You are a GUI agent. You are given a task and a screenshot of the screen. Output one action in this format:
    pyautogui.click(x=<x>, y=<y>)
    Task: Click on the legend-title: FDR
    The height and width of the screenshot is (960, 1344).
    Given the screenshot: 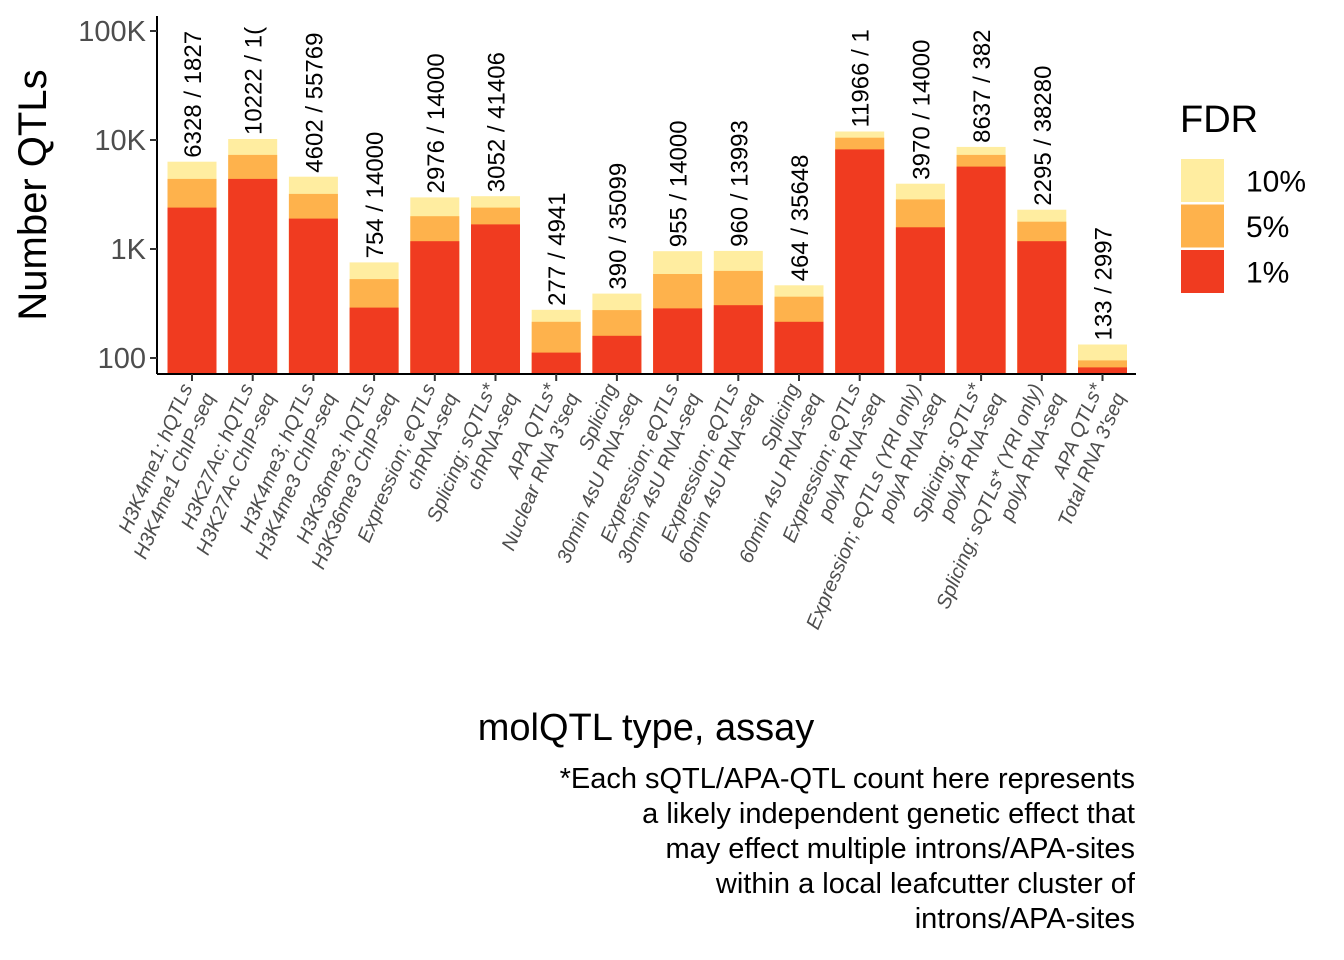 What is the action you would take?
    pyautogui.click(x=1219, y=120)
    